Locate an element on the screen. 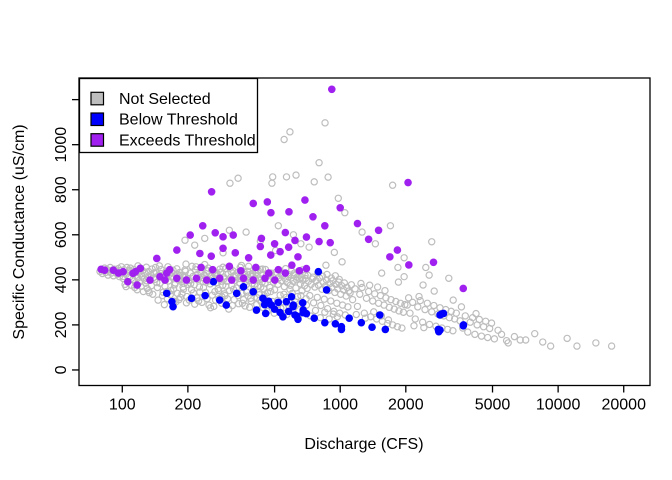  x-tick-label: 100 is located at coordinates (122, 405).